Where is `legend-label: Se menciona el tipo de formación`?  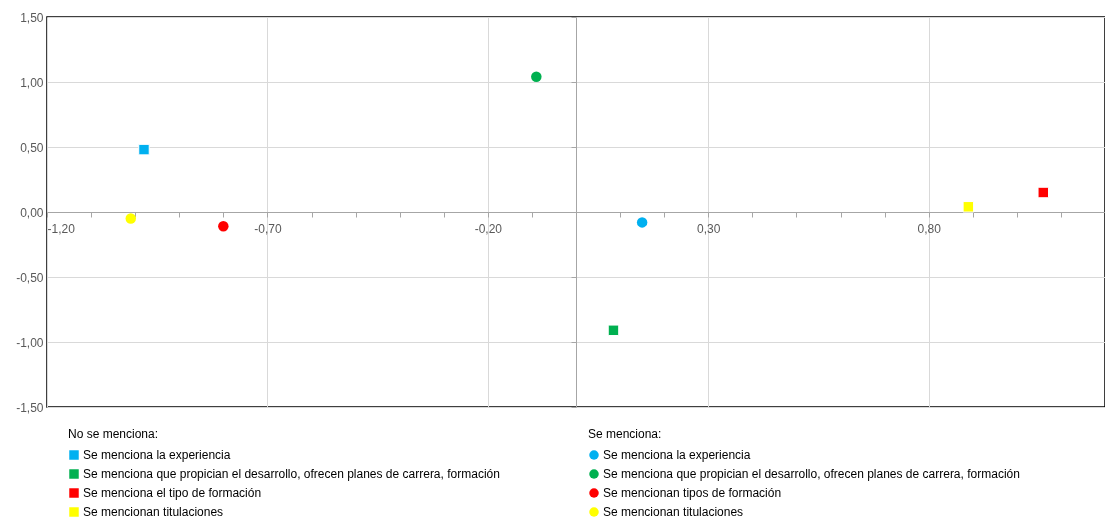
legend-label: Se menciona el tipo de formación is located at coordinates (172, 493).